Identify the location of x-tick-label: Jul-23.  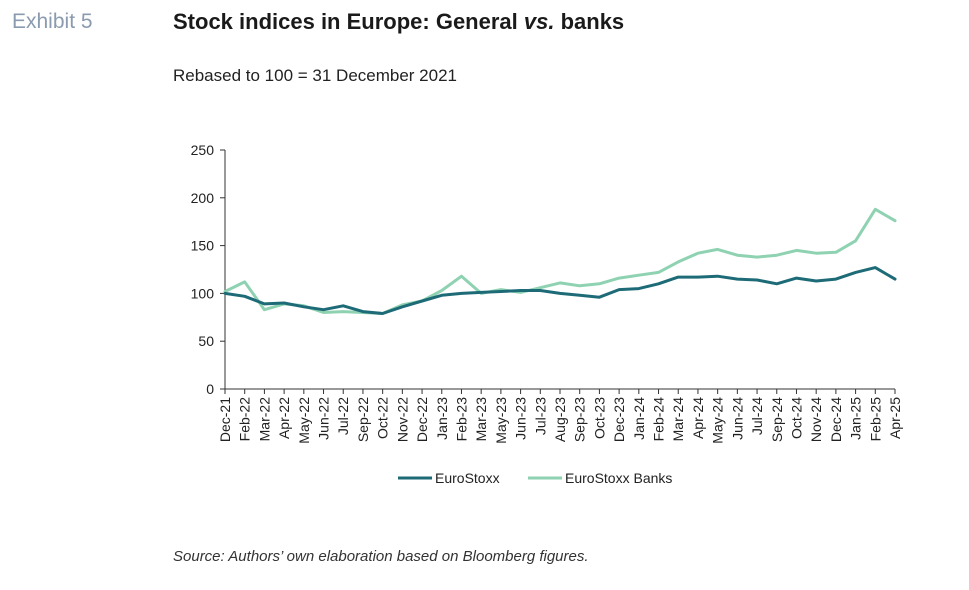
(540, 416).